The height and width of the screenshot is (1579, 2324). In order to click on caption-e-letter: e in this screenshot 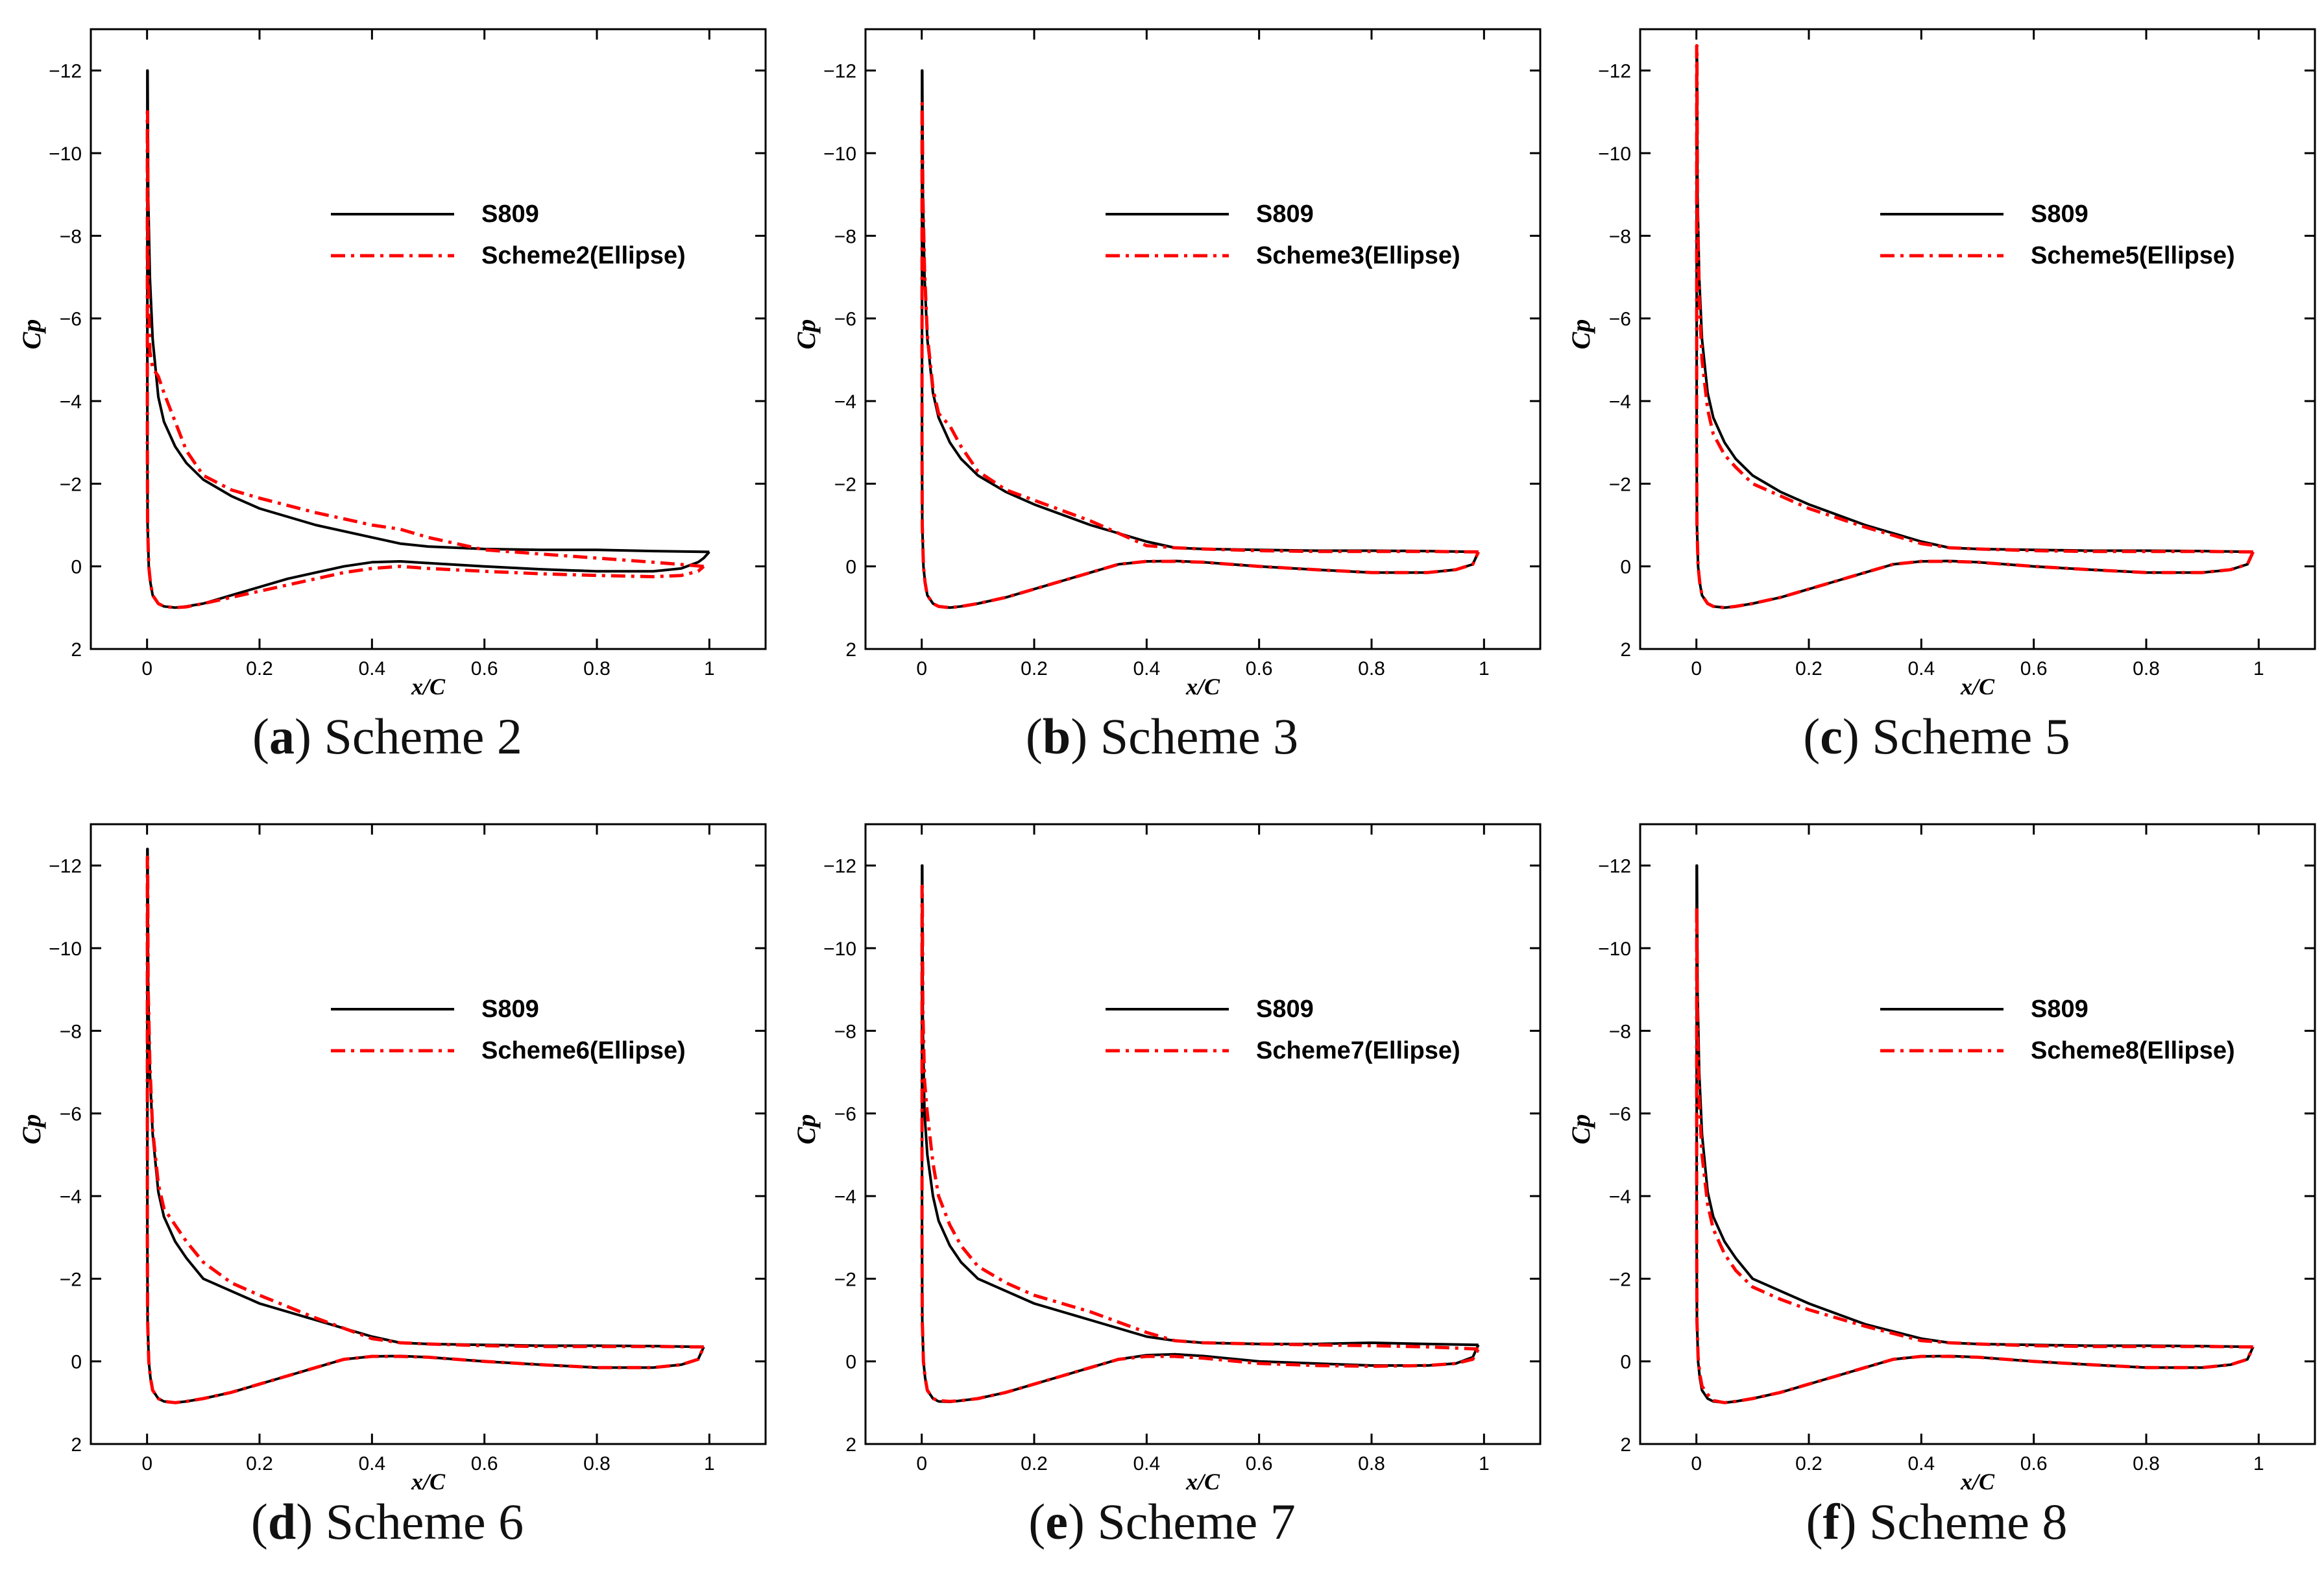, I will do `click(1056, 1522)`.